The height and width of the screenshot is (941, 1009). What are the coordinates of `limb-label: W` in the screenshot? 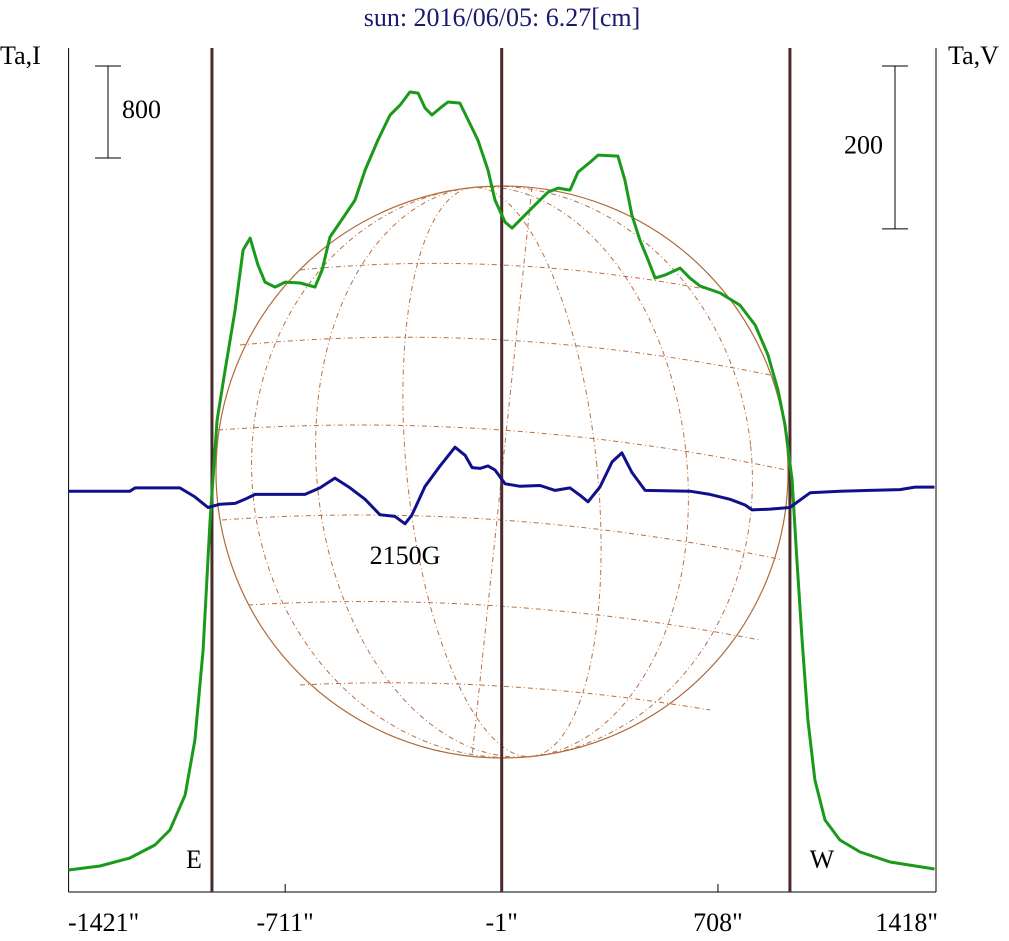 It's located at (822, 859).